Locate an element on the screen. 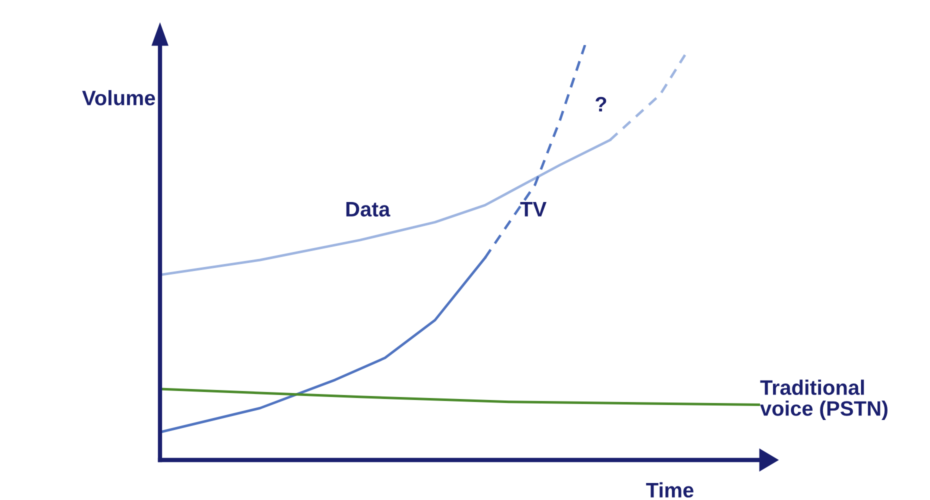  series-label: Data is located at coordinates (368, 209).